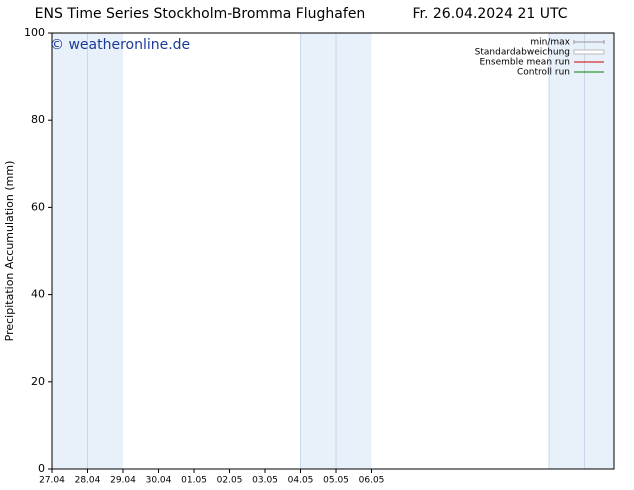 The width and height of the screenshot is (634, 490). Describe the element at coordinates (550, 43) in the screenshot. I see `legend-label: min/max` at that location.